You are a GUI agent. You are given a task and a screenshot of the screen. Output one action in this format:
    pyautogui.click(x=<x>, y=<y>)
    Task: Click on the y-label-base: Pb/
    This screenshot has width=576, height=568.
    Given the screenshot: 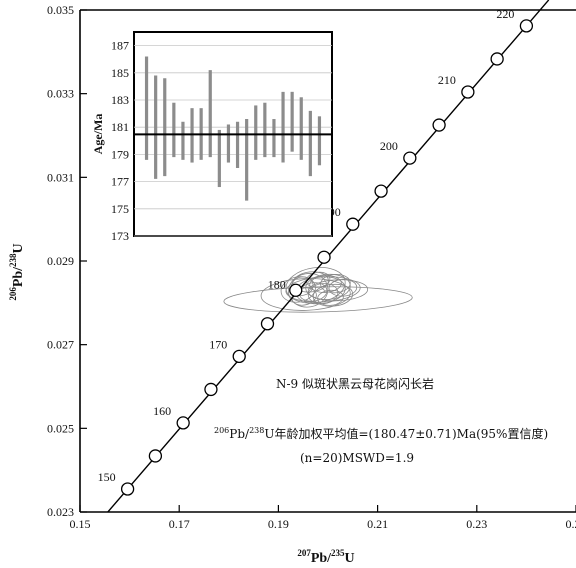 What is the action you would take?
    pyautogui.click(x=18, y=276)
    